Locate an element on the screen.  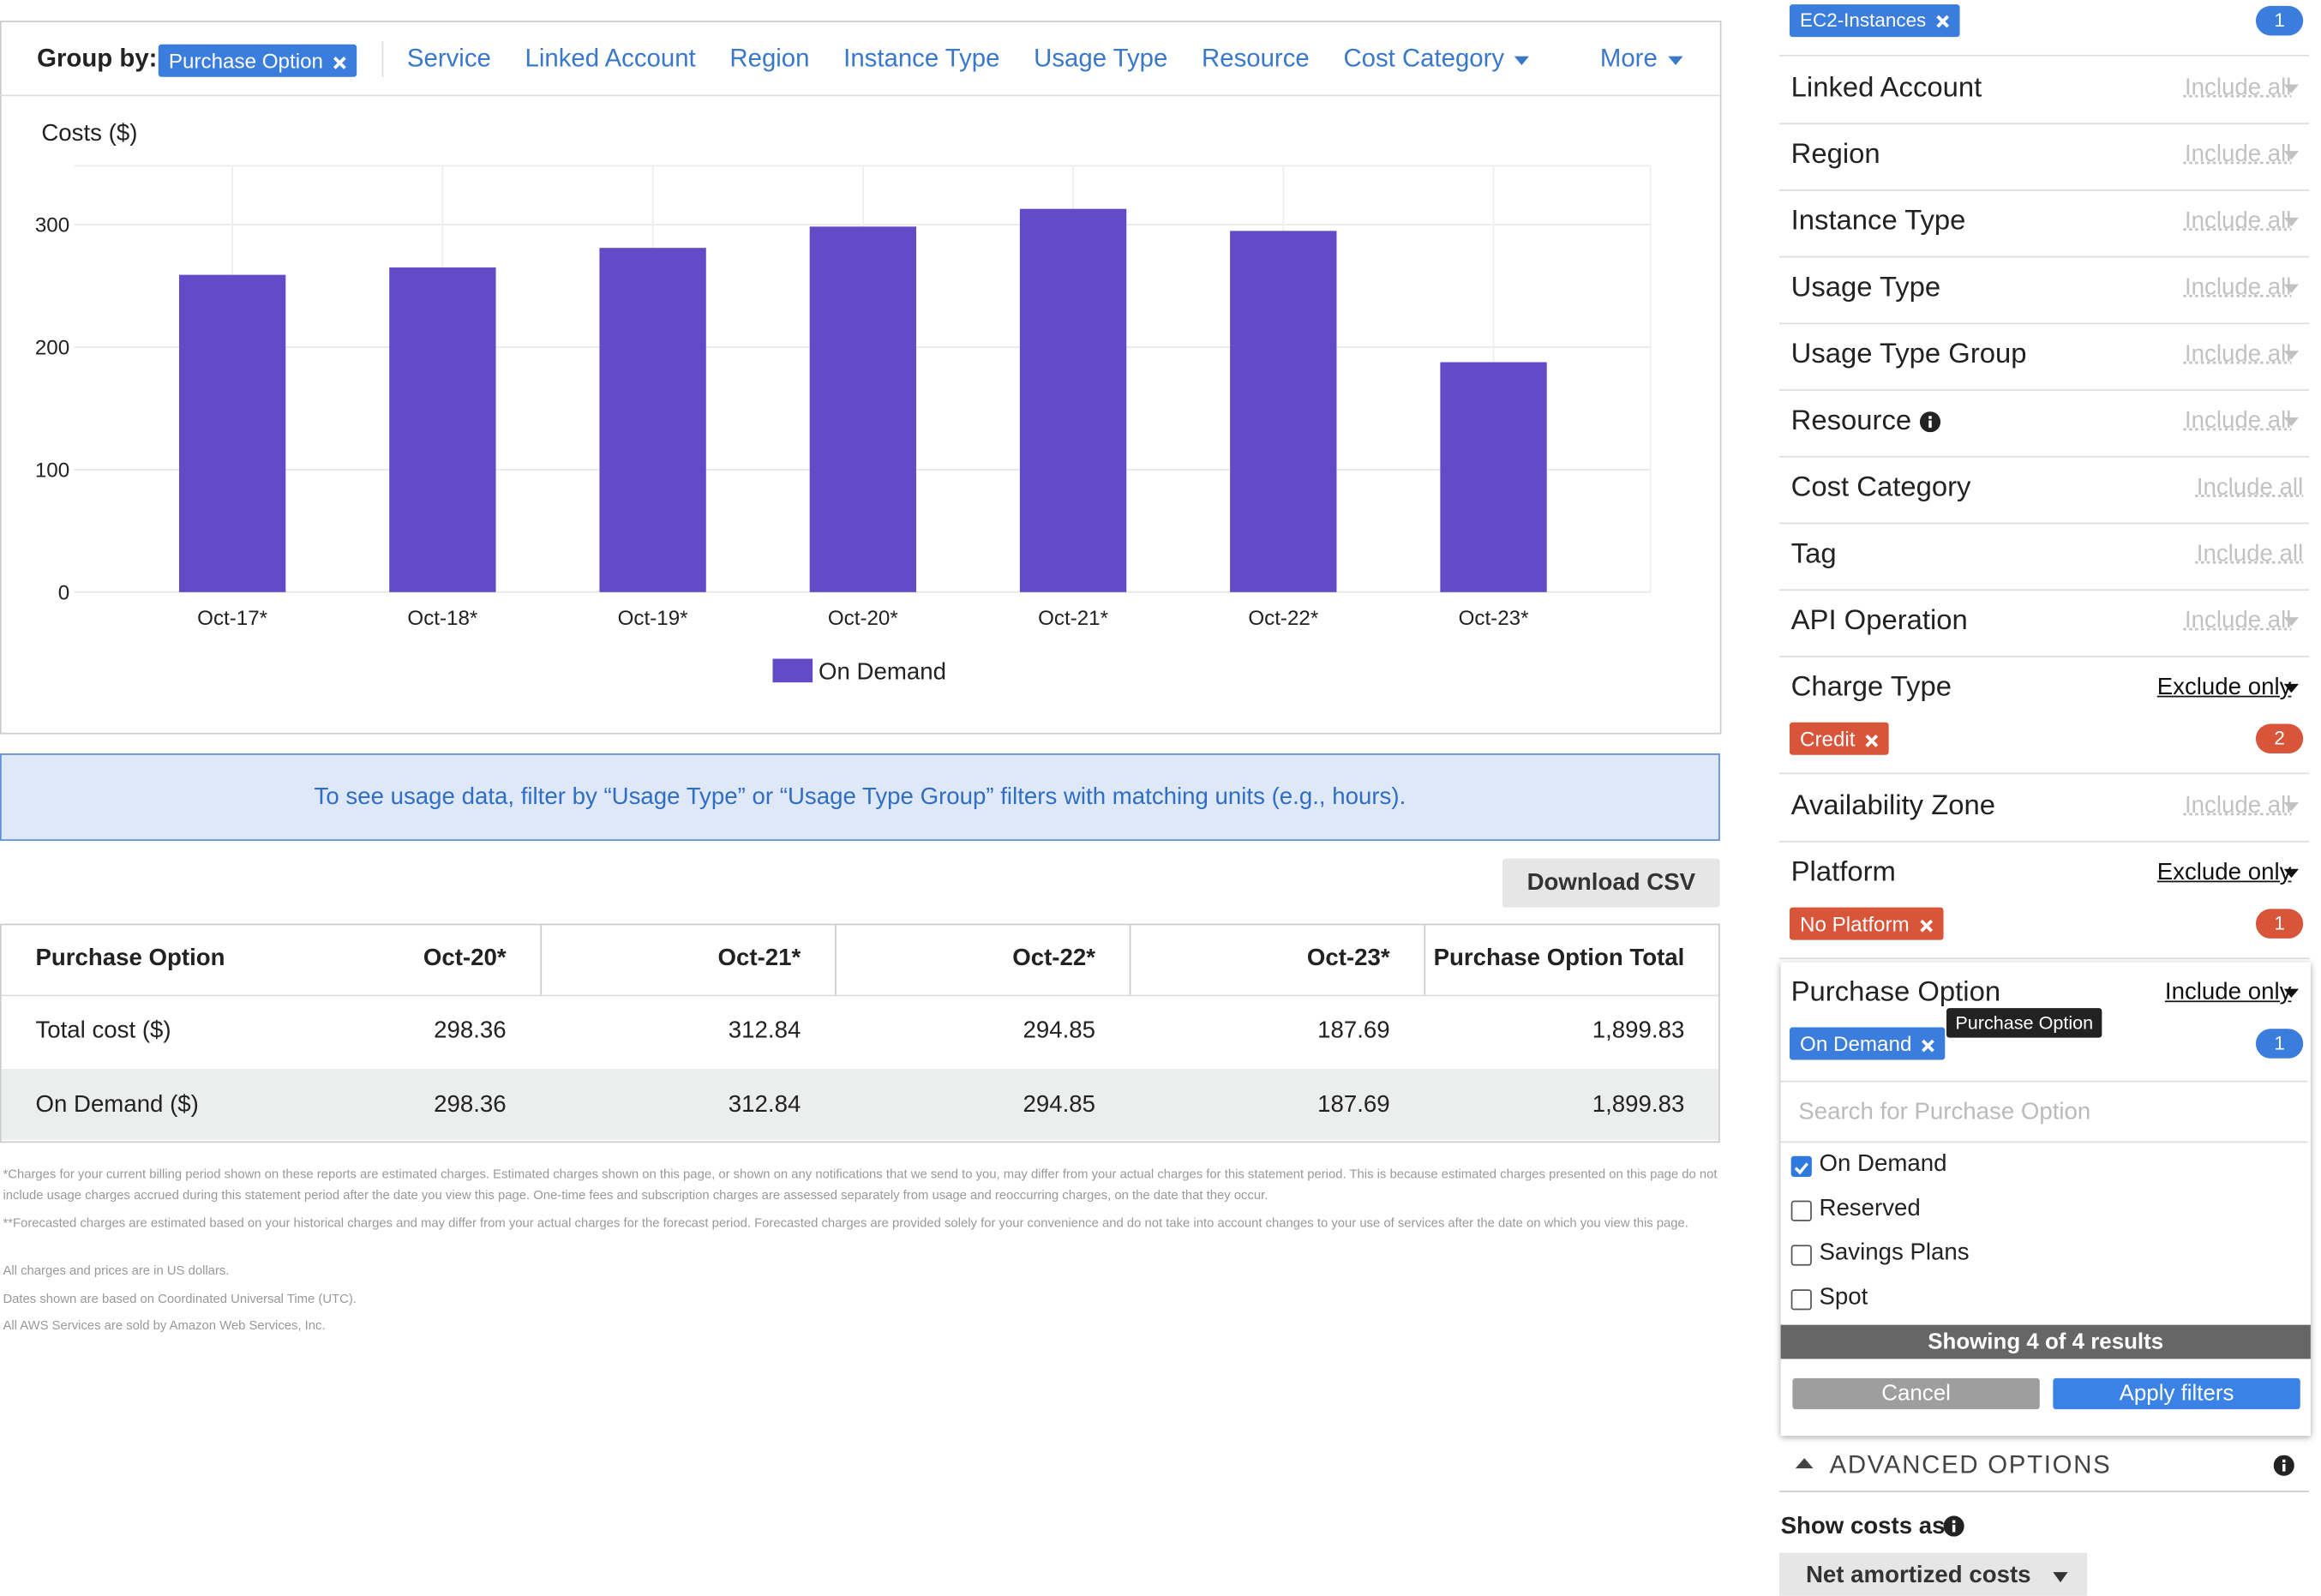
filter-chip: EC2-Instances is located at coordinates (1875, 21).